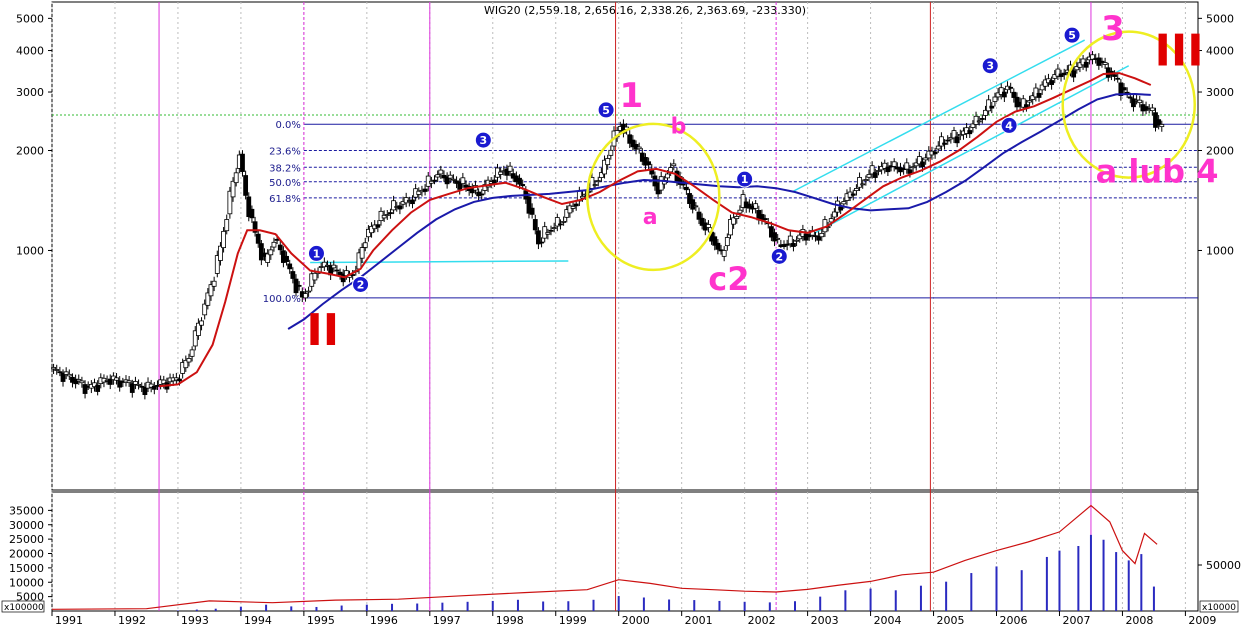 Image resolution: width=1250 pixels, height=635 pixels. What do you see at coordinates (322, 330) in the screenshot?
I see `wave-annotation: II` at bounding box center [322, 330].